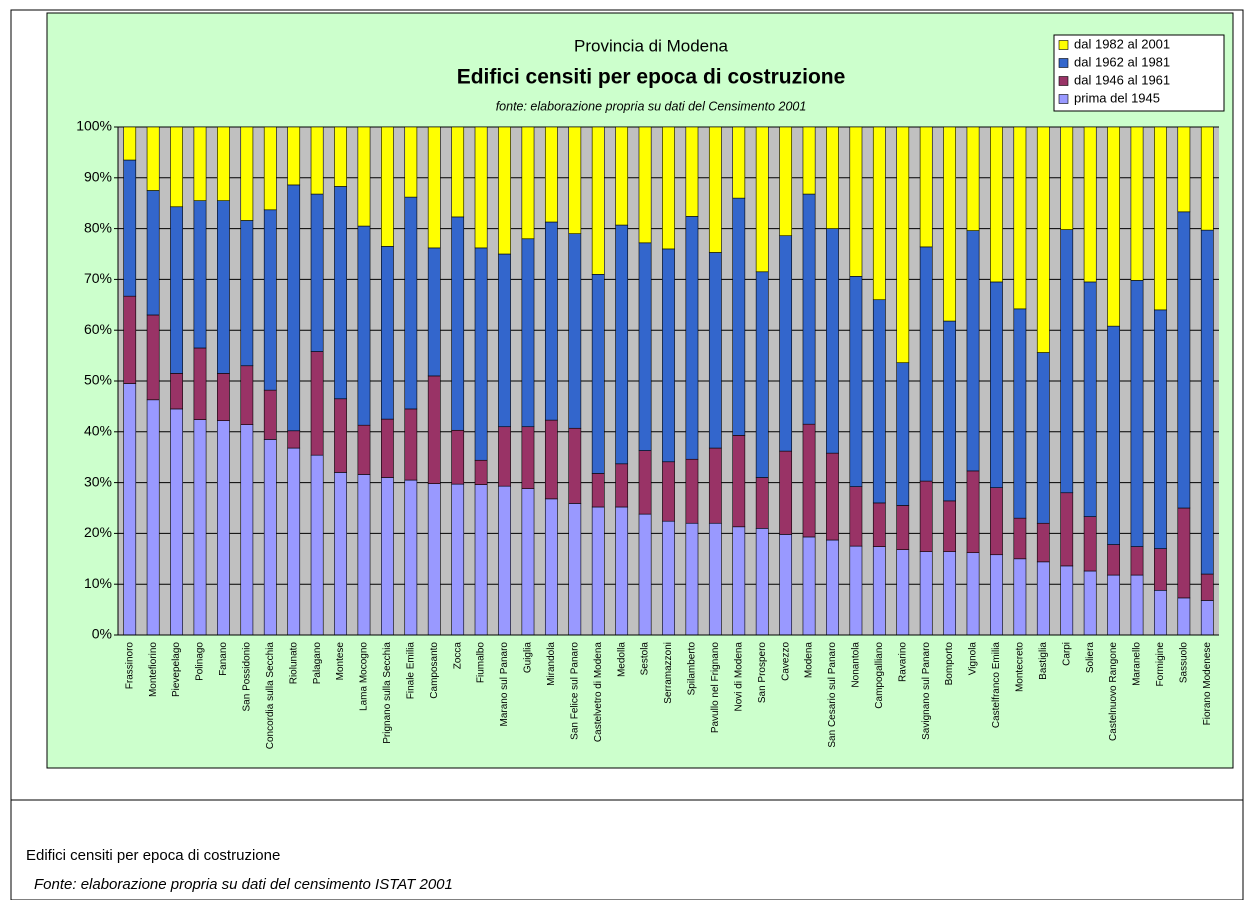  Describe the element at coordinates (98, 583) in the screenshot. I see `y-tick-label: 10%` at that location.